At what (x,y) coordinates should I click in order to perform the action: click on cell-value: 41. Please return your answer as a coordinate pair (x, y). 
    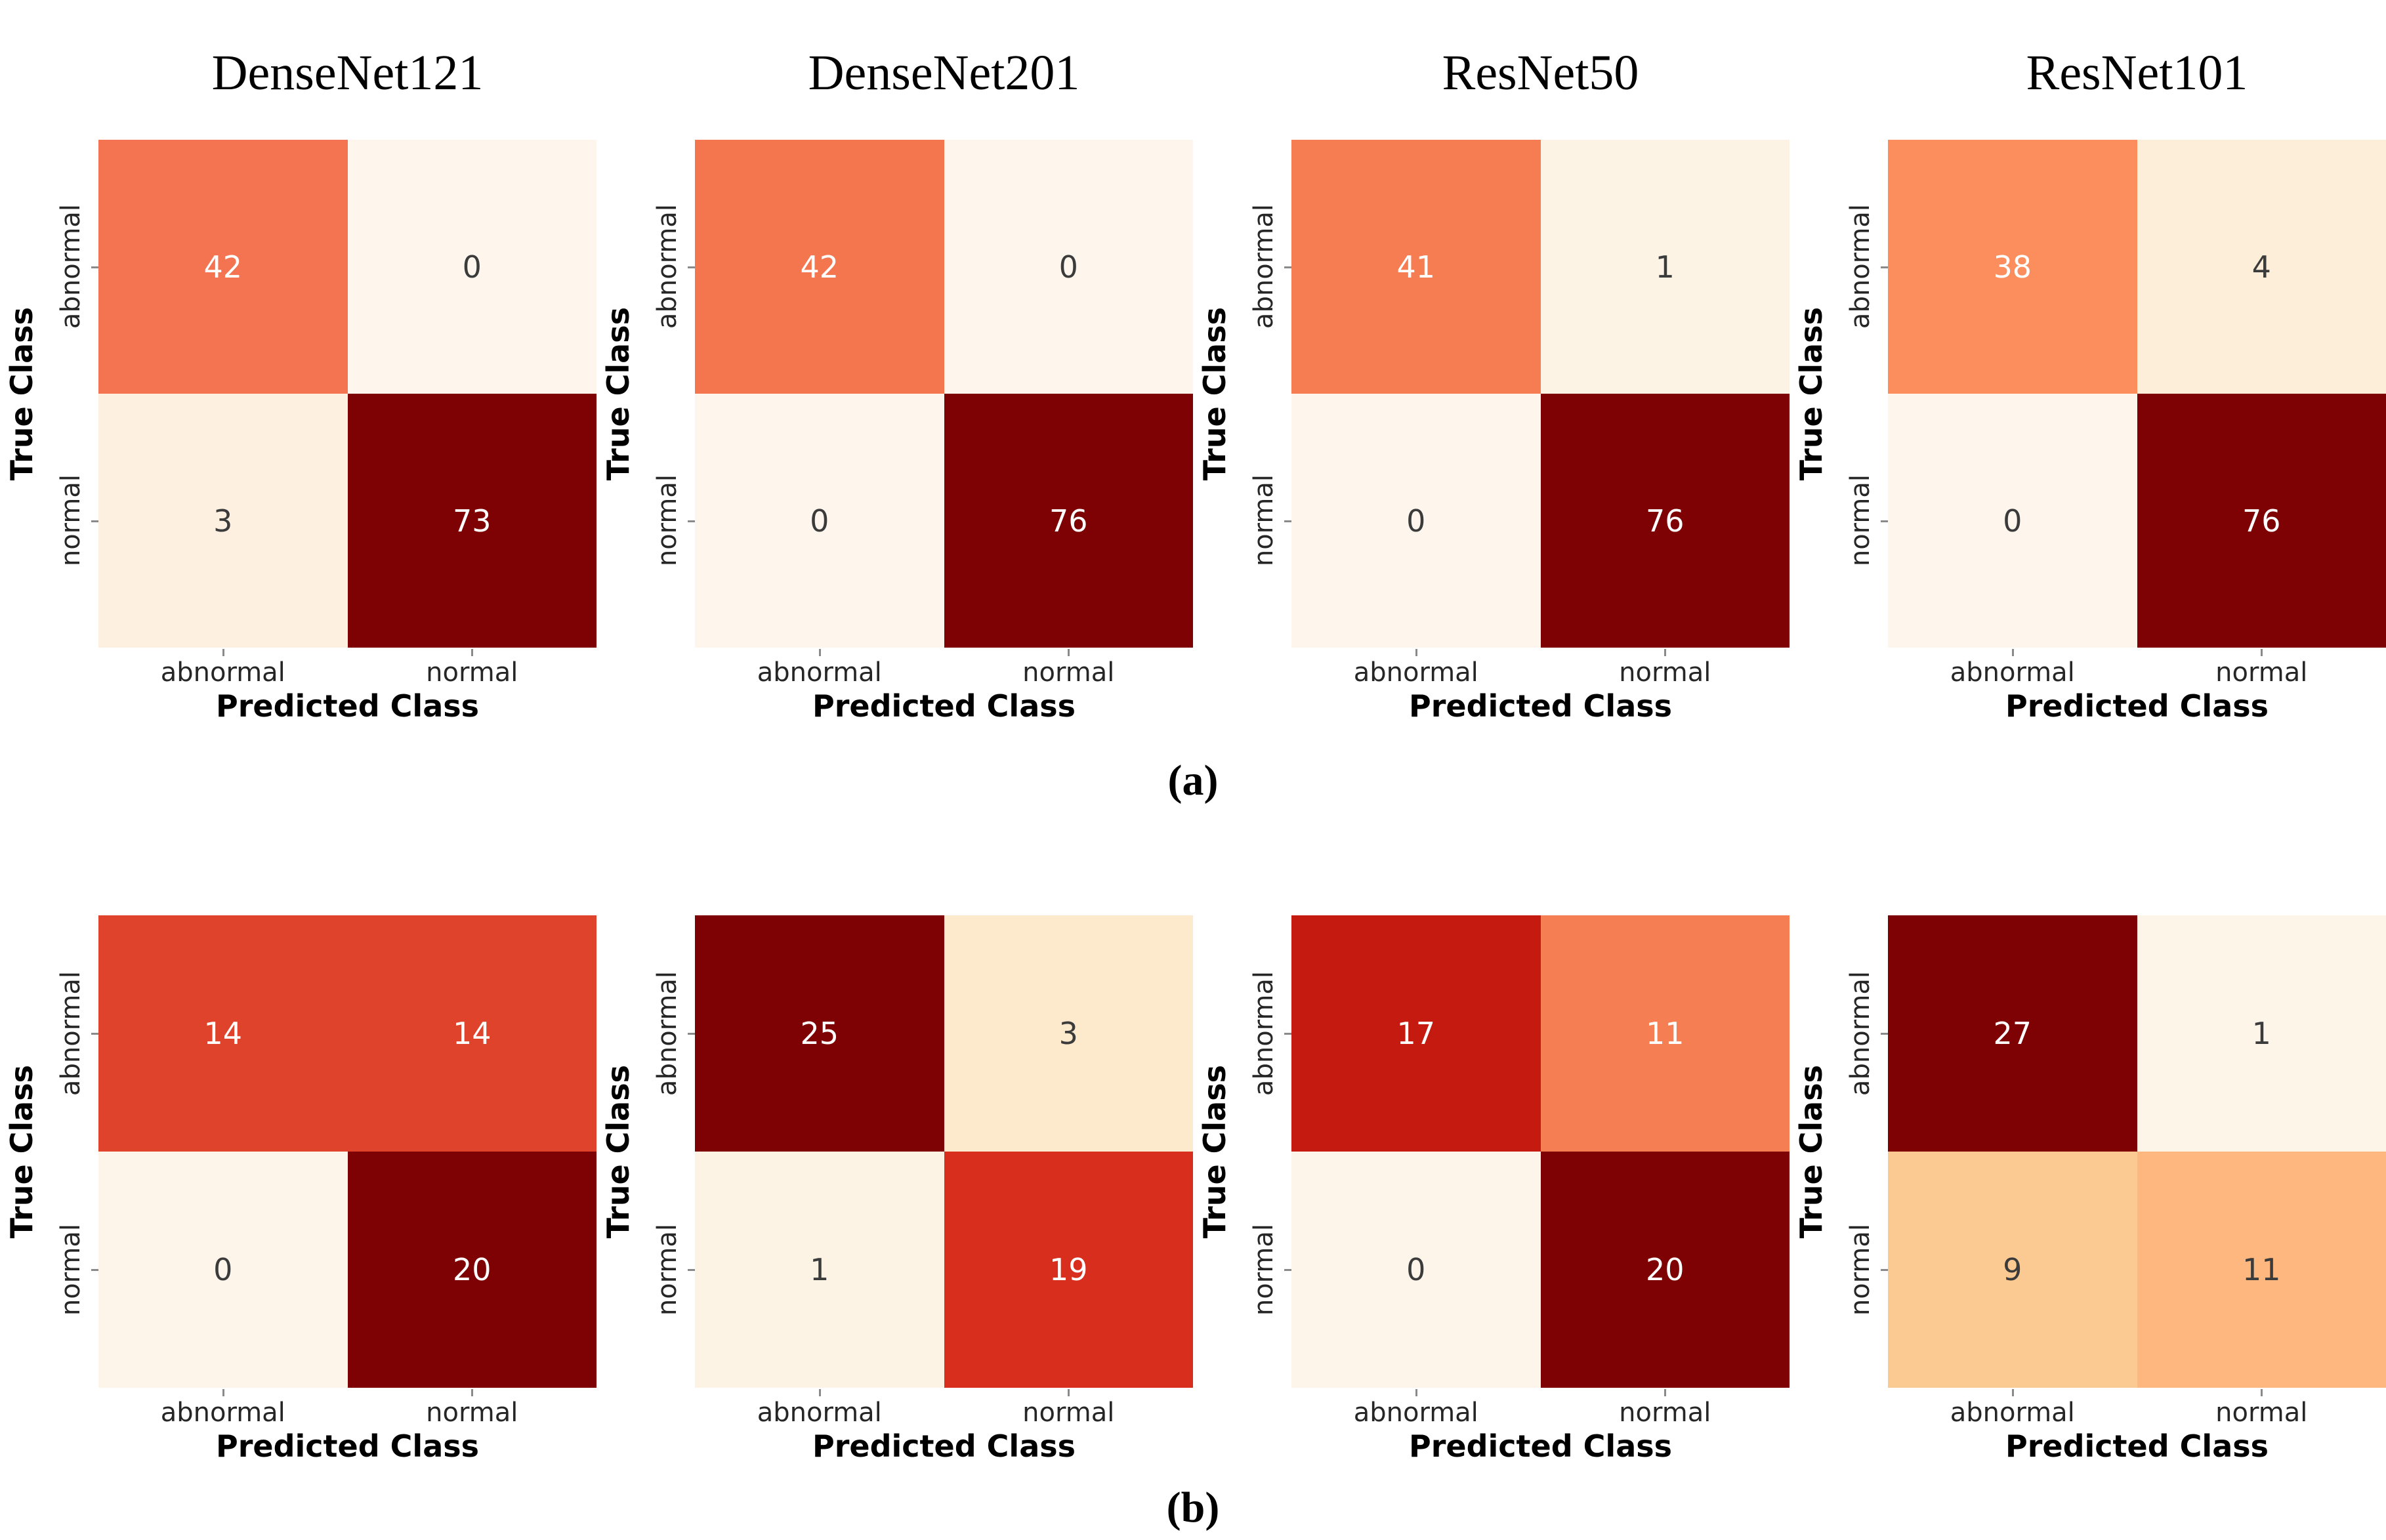
    Looking at the image, I should click on (1416, 267).